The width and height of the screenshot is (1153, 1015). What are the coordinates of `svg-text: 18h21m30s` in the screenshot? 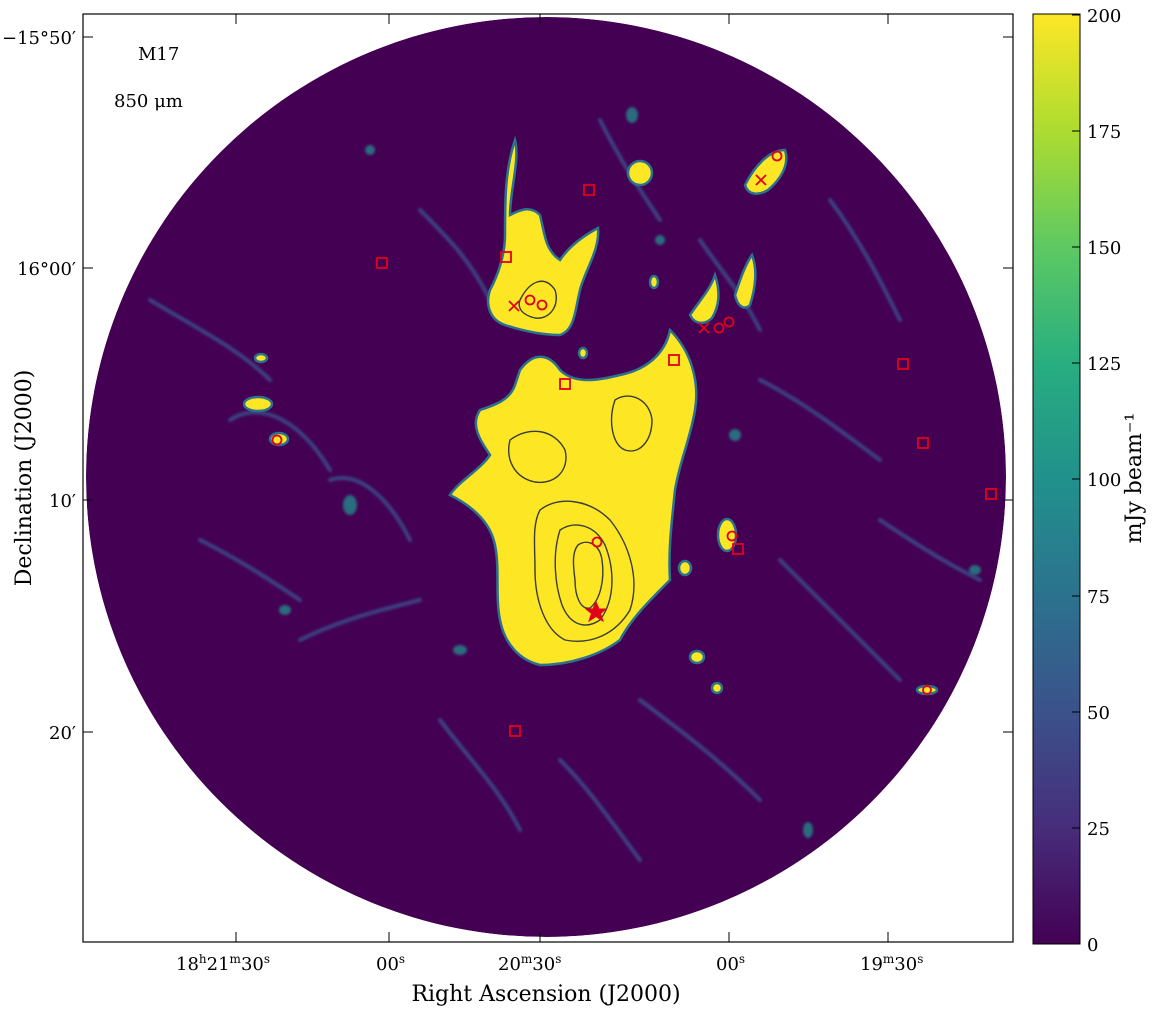 It's located at (223, 963).